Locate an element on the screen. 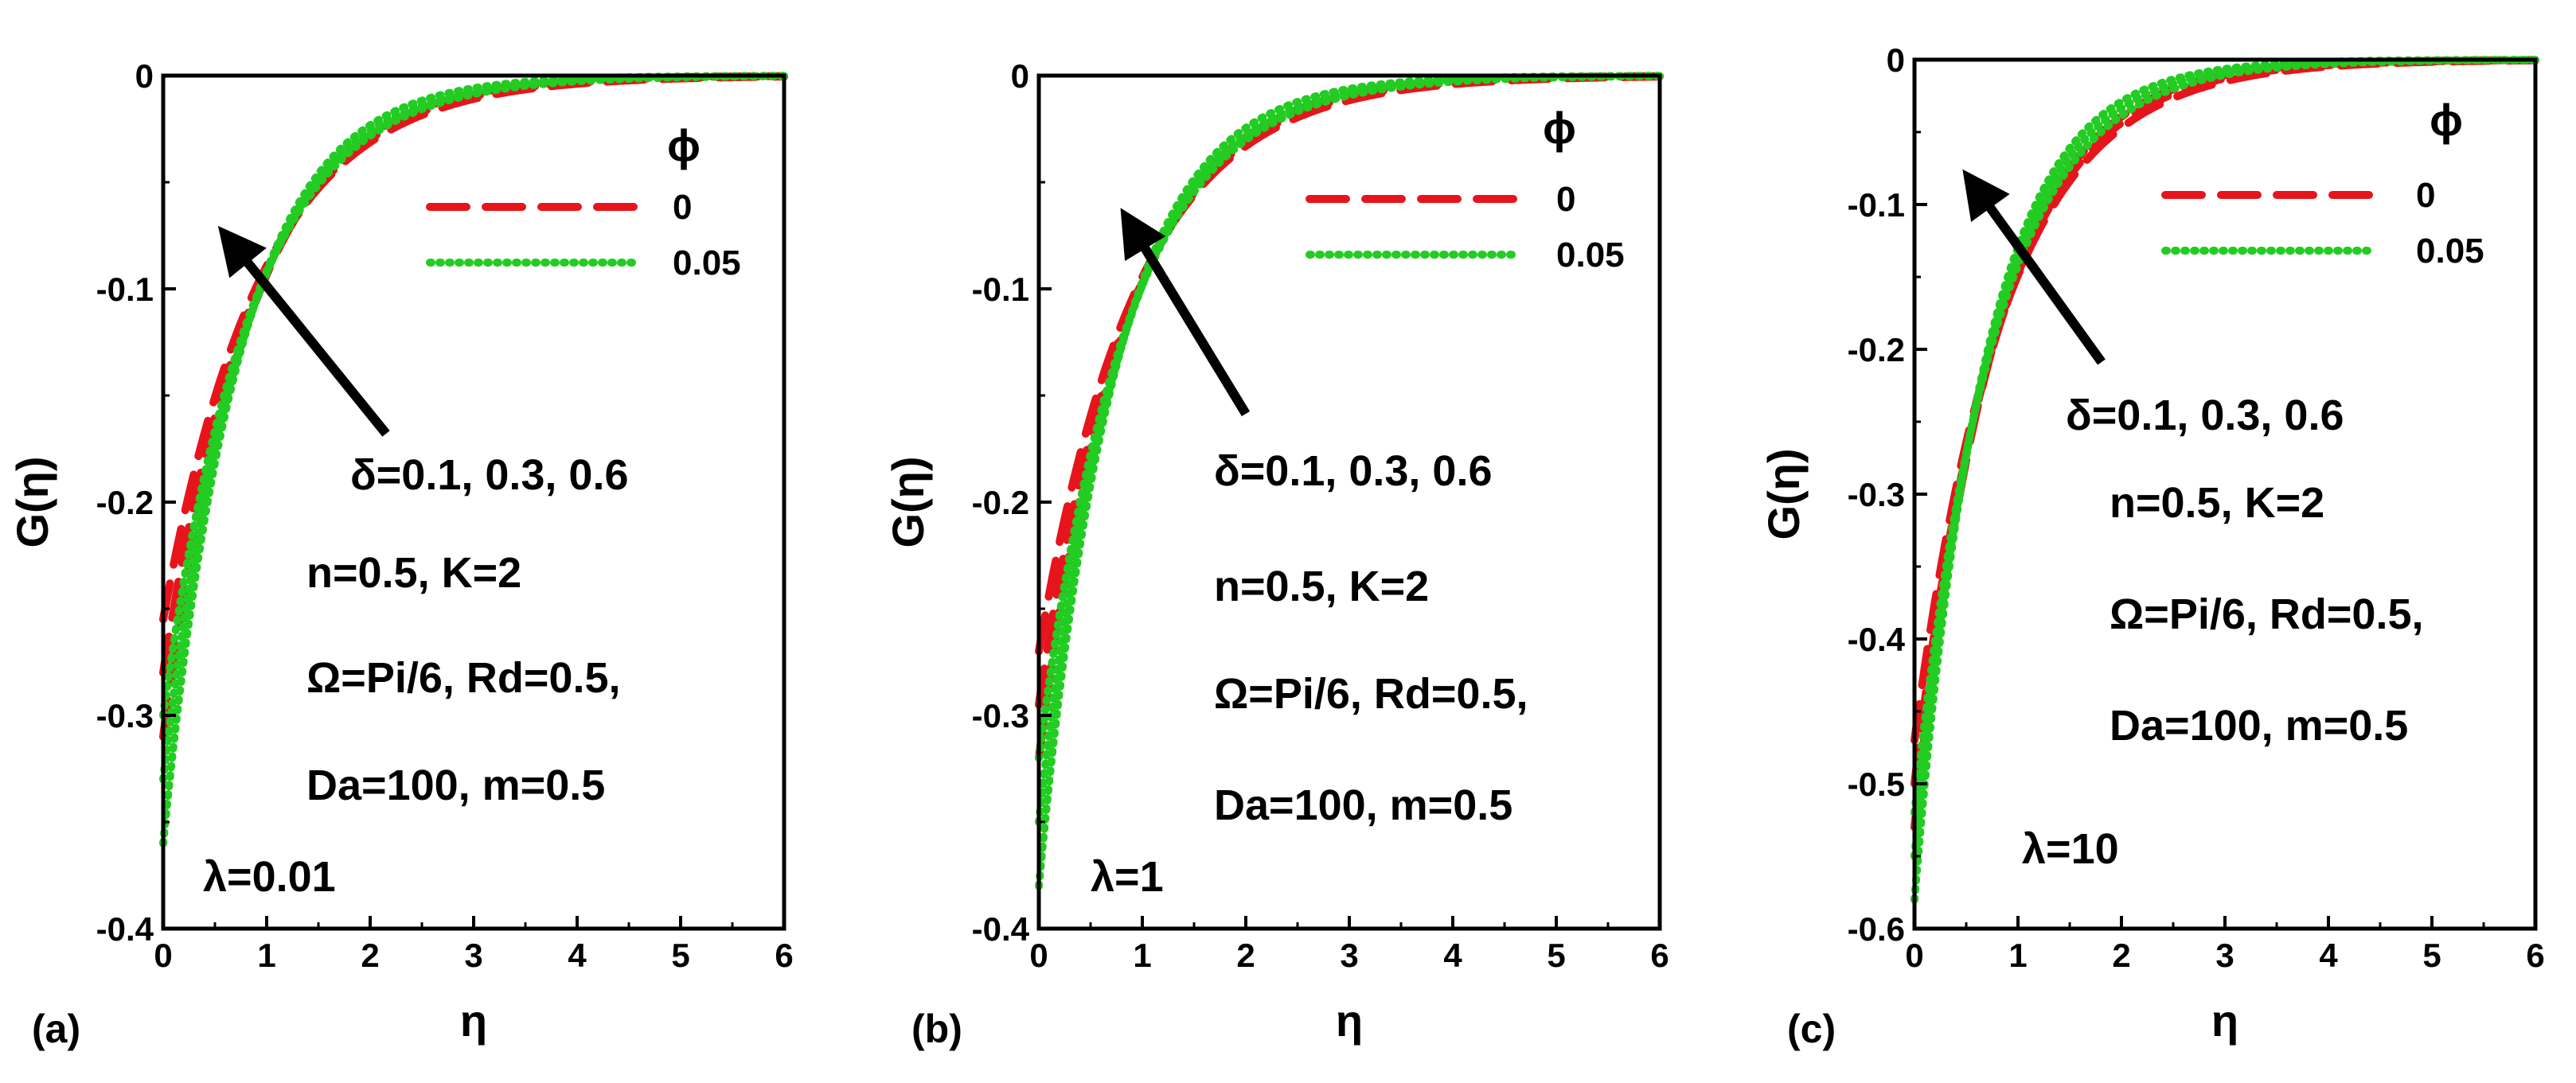  y-tick-label: -0.6 is located at coordinates (1876, 929).